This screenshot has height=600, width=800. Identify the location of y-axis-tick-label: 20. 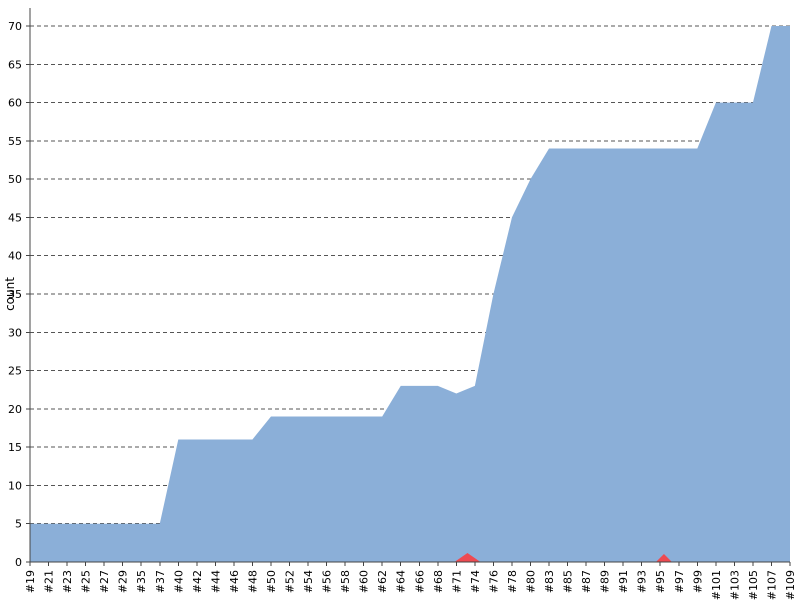
(15, 409).